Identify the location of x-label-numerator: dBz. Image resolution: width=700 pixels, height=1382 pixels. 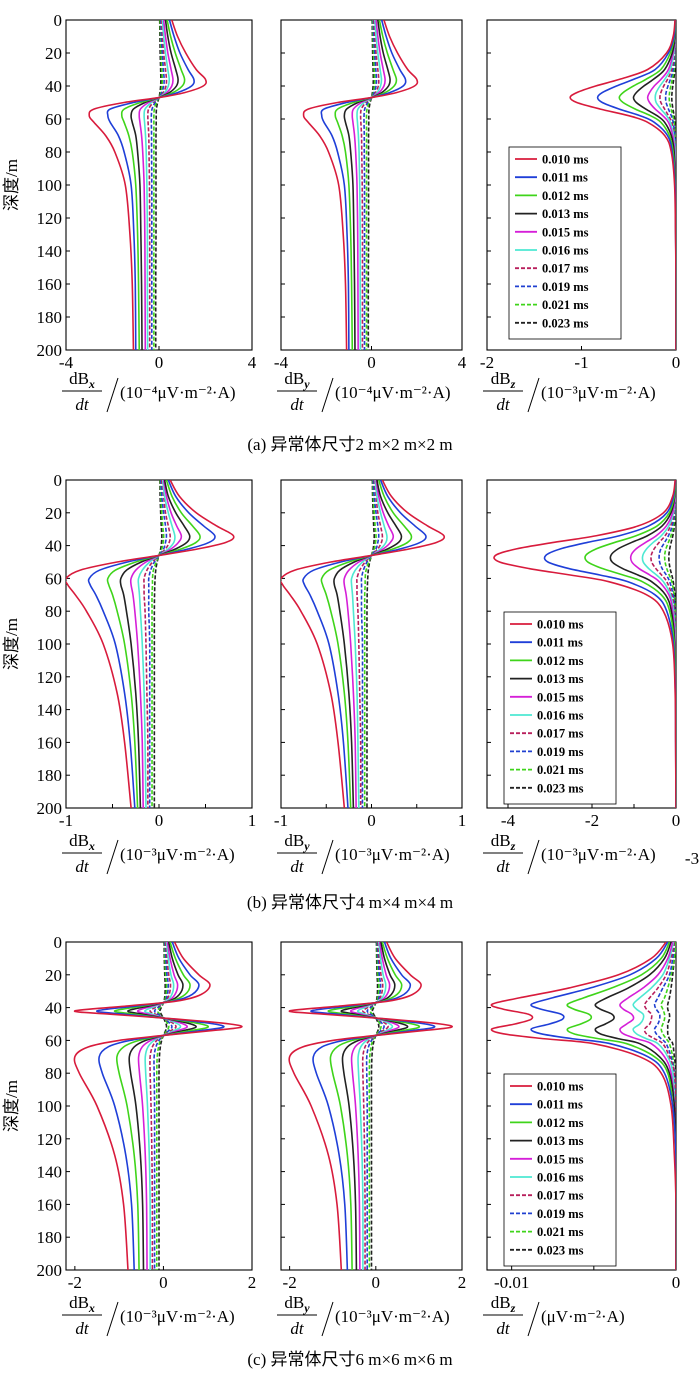
(503, 842).